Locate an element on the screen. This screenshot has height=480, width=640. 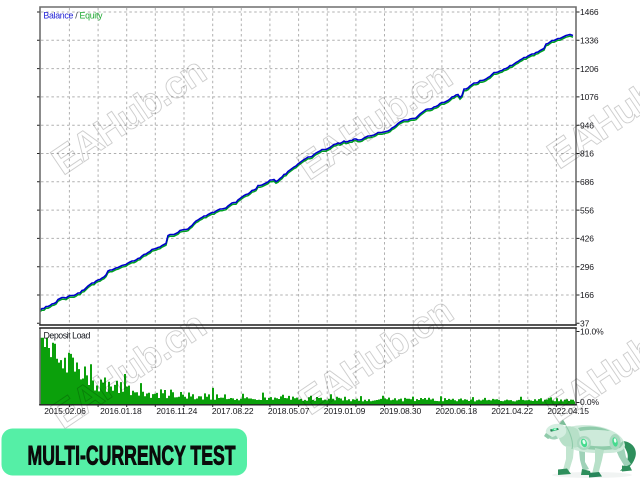
svg-text: Deposit Load is located at coordinates (67, 336).